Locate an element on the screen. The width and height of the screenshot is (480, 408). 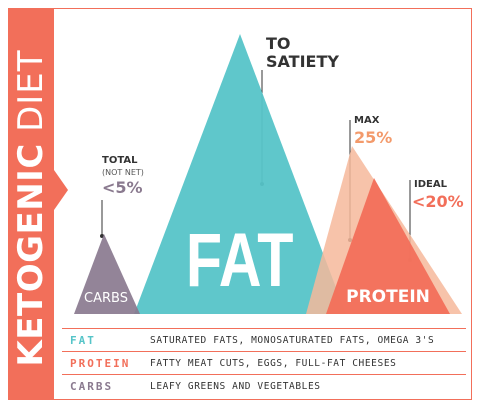
protein-triangle-label: PROTEIN is located at coordinates (388, 297).